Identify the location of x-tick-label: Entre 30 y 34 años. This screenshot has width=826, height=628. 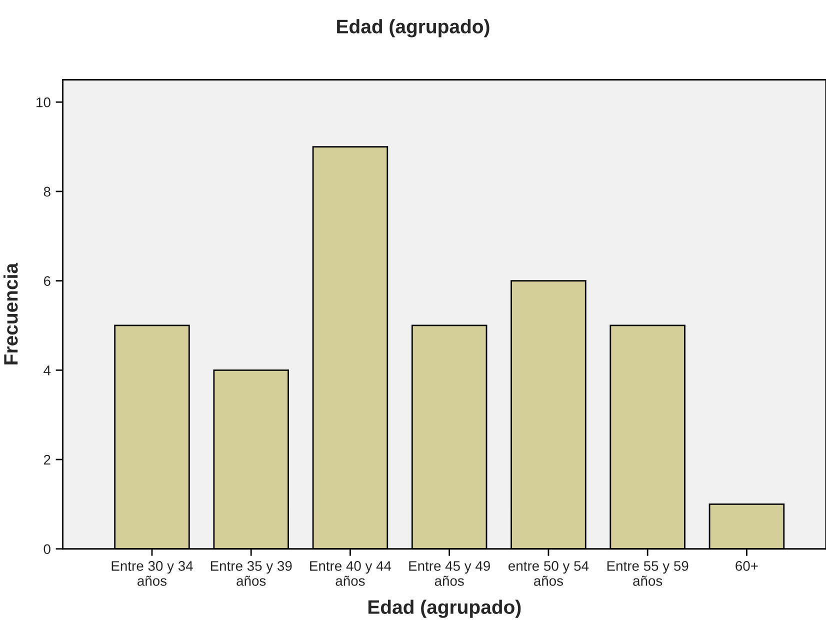
(152, 573).